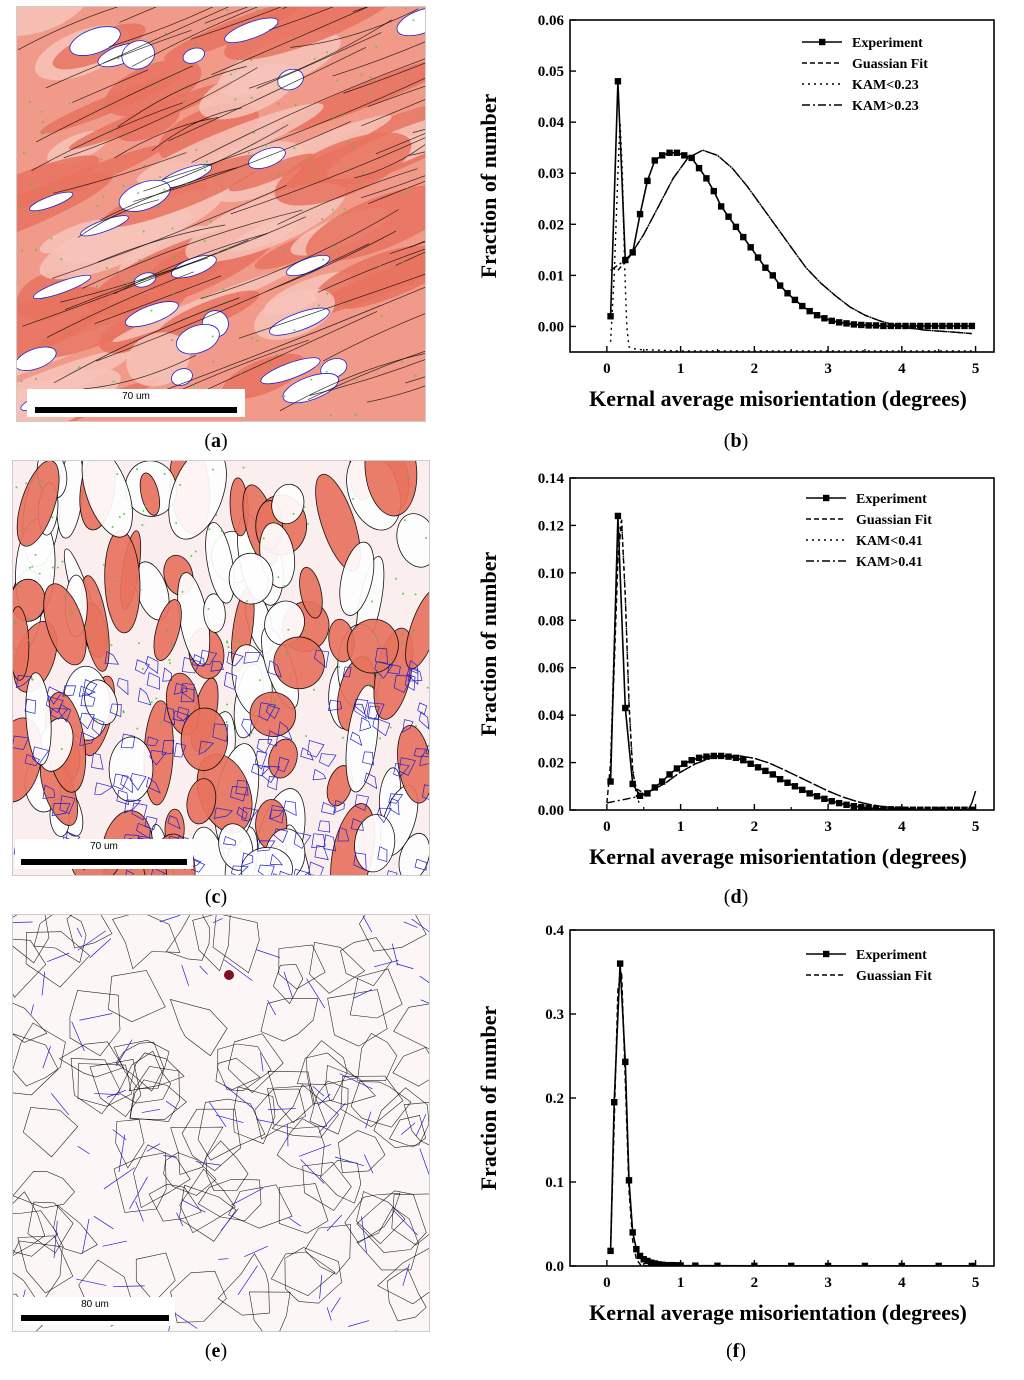  I want to click on legend-marker, so click(822, 42).